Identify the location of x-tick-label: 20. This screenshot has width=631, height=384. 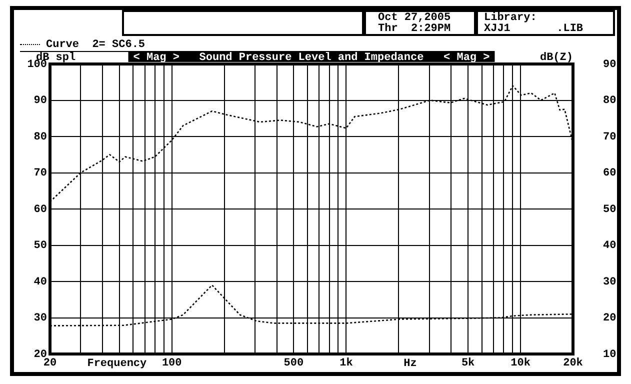
(50, 363).